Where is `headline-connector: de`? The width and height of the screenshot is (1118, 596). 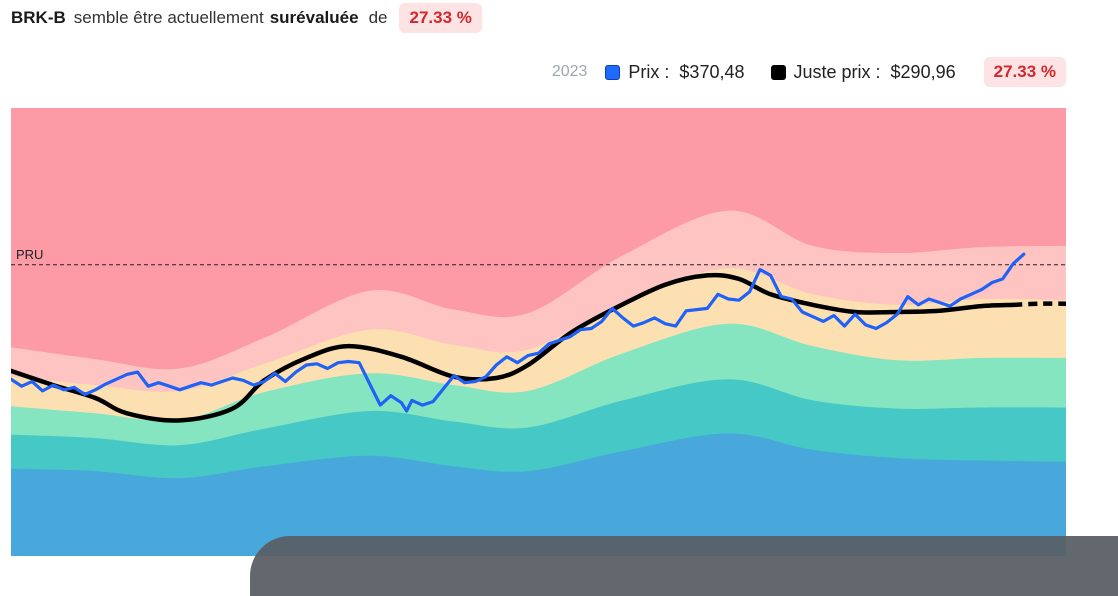 headline-connector: de is located at coordinates (378, 17).